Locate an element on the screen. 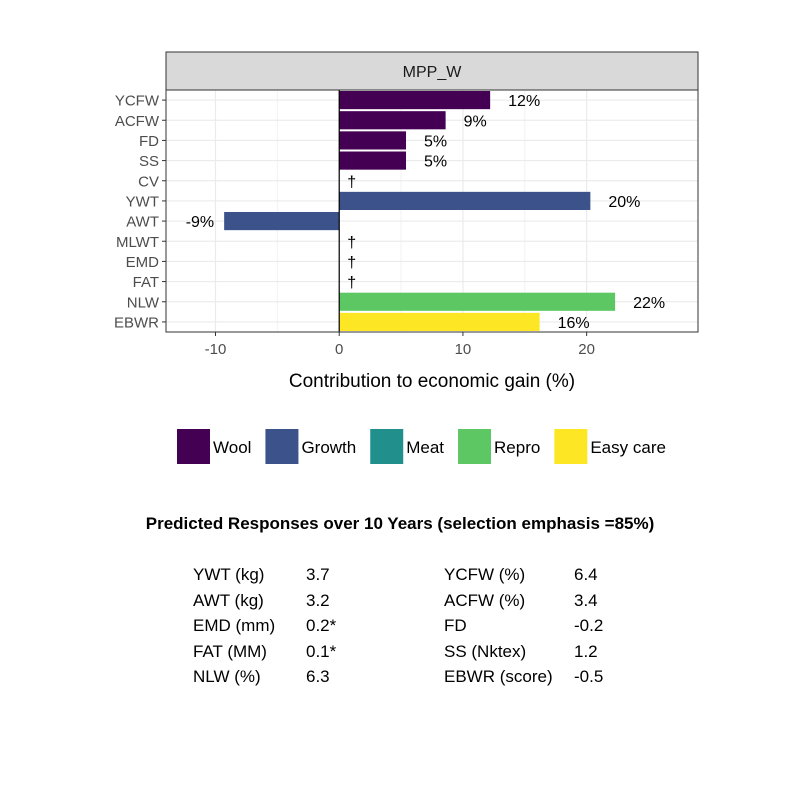 This screenshot has width=800, height=800. x-tick-label: 0 is located at coordinates (339, 349).